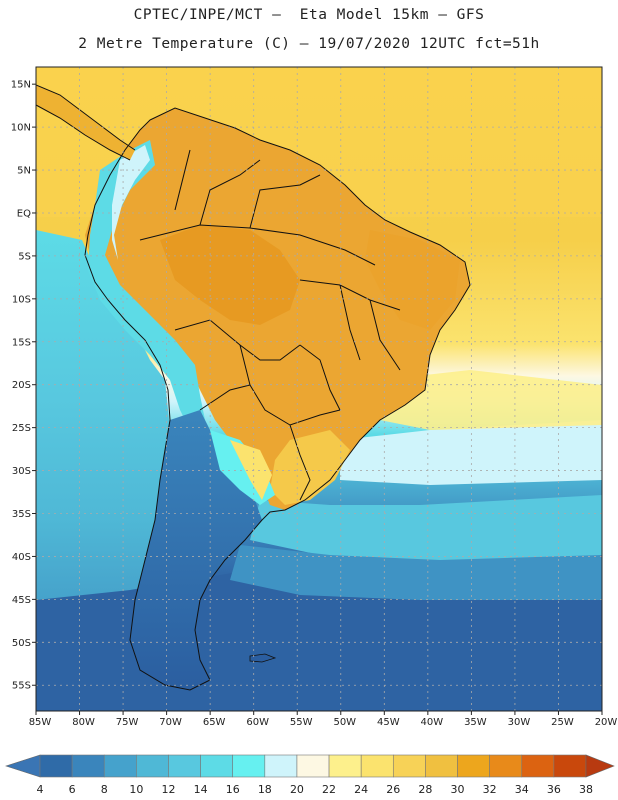  I want to click on colorbar-label: 18, so click(265, 789).